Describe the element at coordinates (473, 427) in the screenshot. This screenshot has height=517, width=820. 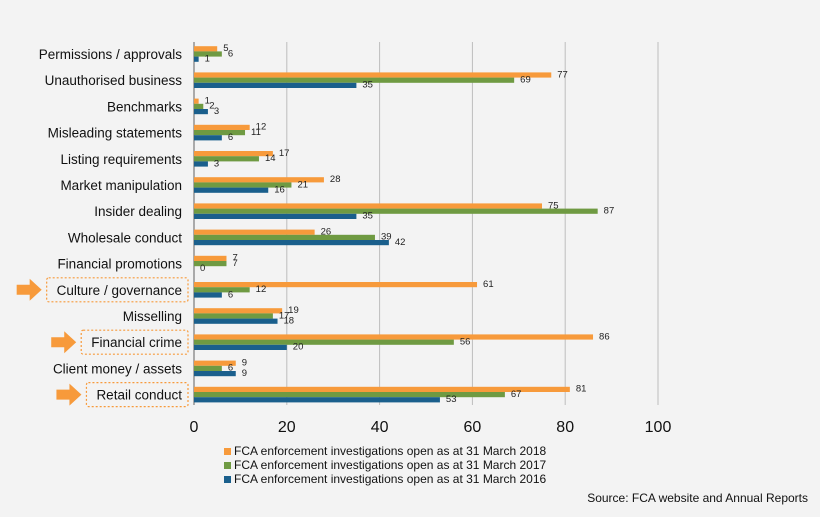
I see `x-tick-label: 60` at that location.